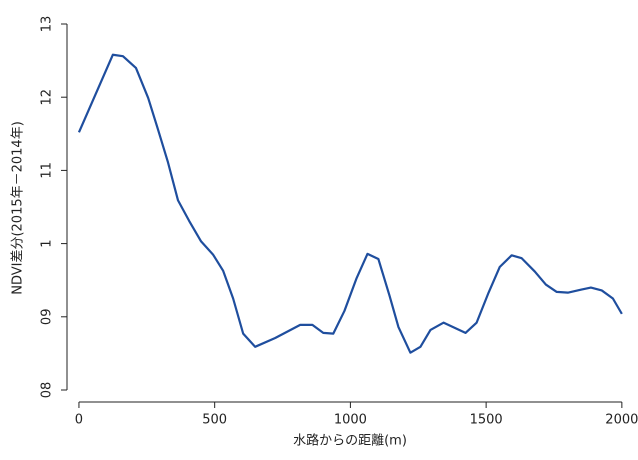 The width and height of the screenshot is (638, 460). Describe the element at coordinates (47, 317) in the screenshot. I see `y-tick-label: 09` at that location.